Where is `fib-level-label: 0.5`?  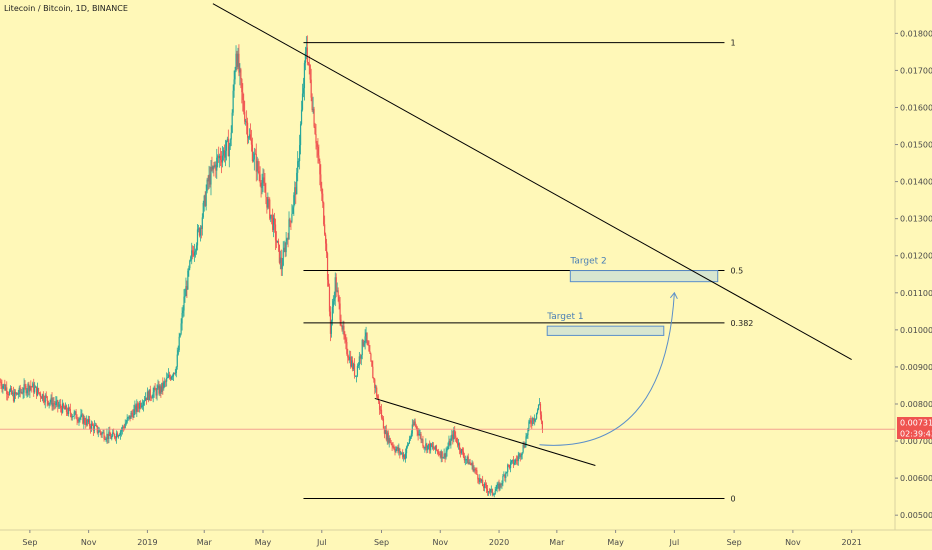 fib-level-label: 0.5 is located at coordinates (736, 271).